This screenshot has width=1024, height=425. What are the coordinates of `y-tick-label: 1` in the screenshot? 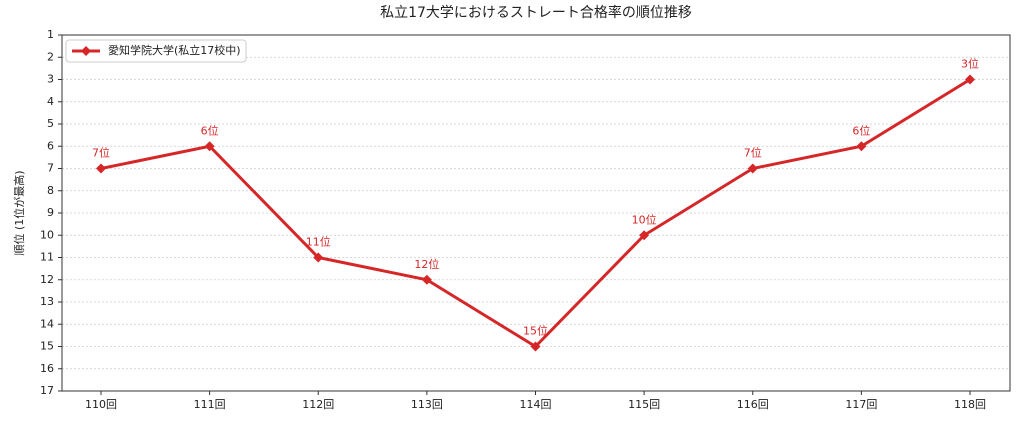 It's located at (50, 34).